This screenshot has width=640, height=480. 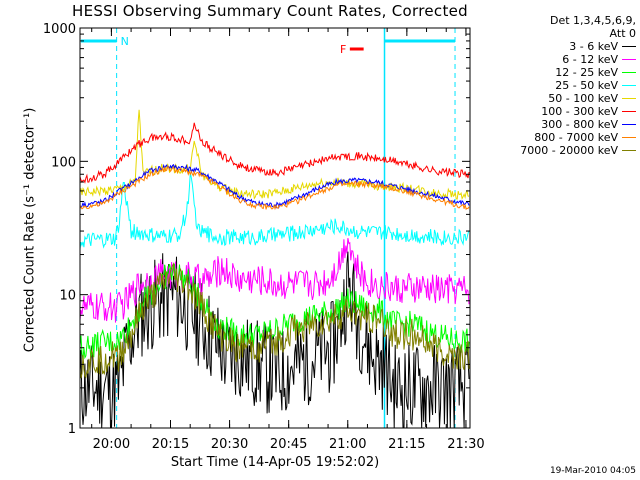 What do you see at coordinates (67, 296) in the screenshot?
I see `y-tick-label: 10` at bounding box center [67, 296].